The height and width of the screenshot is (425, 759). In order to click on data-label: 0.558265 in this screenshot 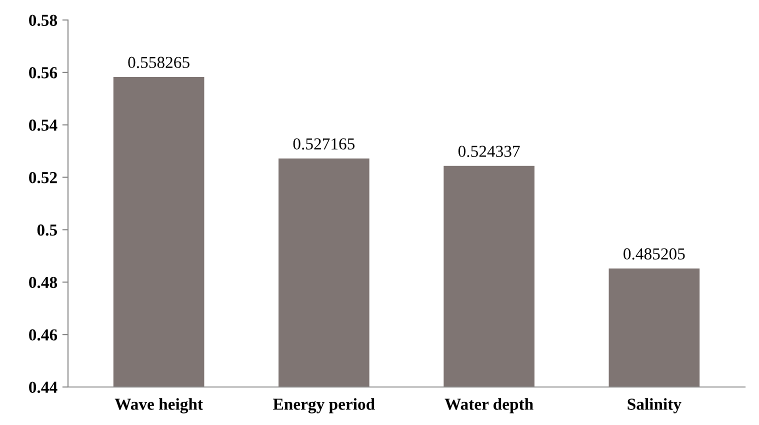, I will do `click(159, 62)`.